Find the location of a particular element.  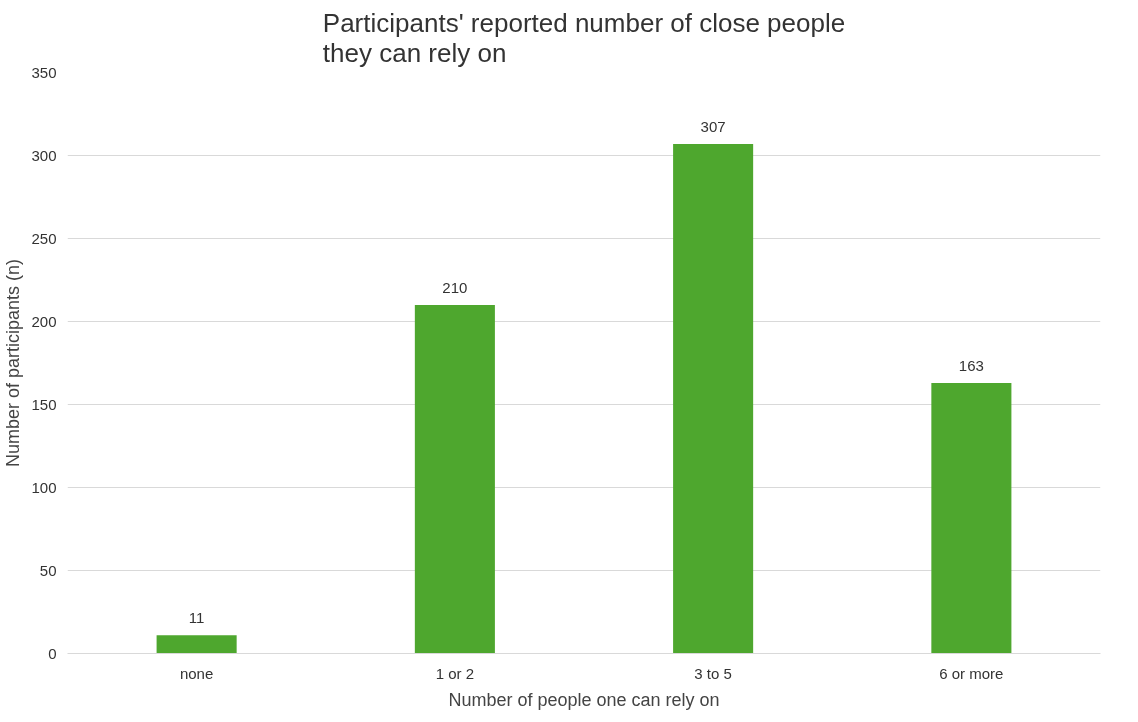

chart-title: Participants' reported number of close people they can rely on is located at coordinates (584, 37).